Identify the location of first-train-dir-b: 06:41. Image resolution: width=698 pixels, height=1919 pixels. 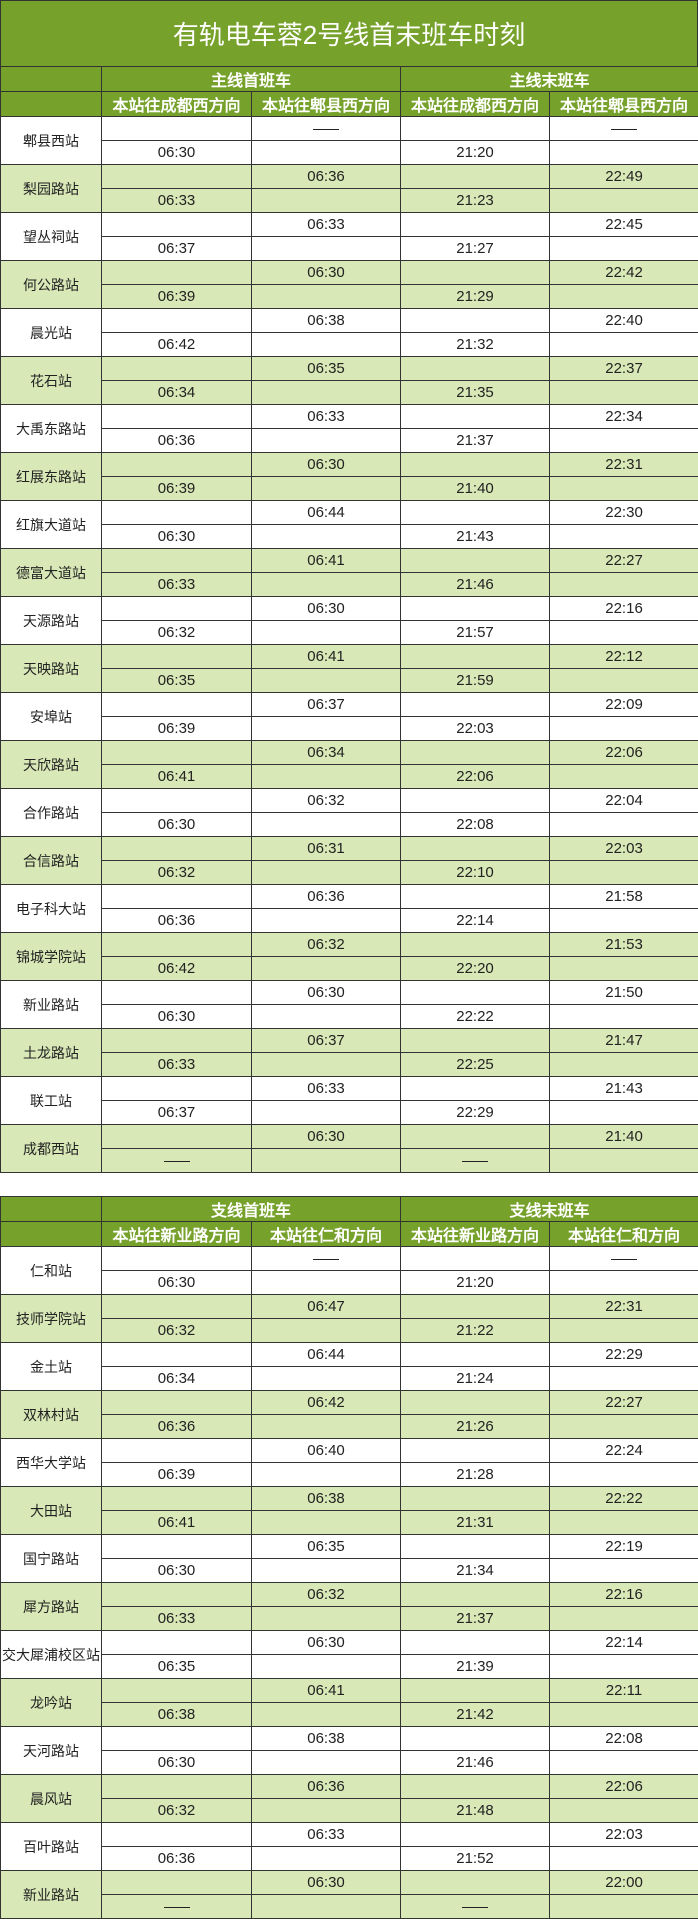
(326, 561).